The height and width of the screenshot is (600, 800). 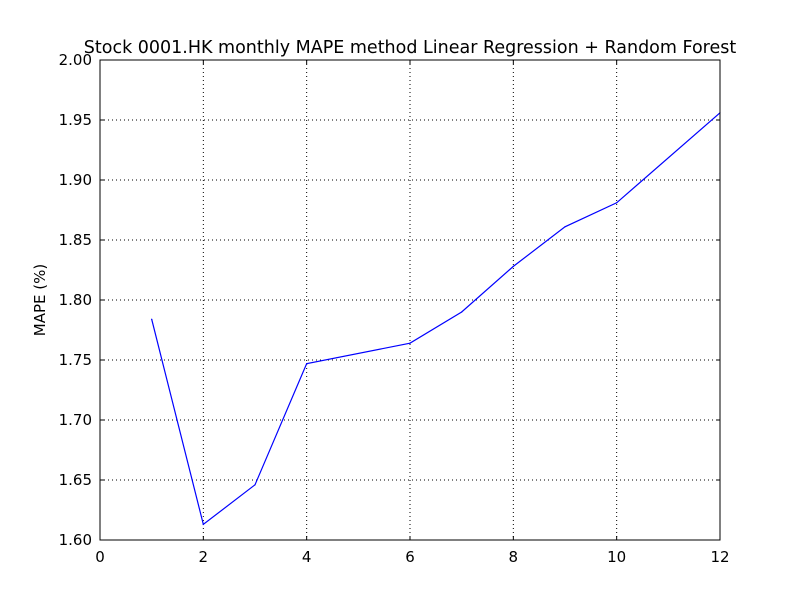 I want to click on x-tick-label: 0, so click(x=100, y=557).